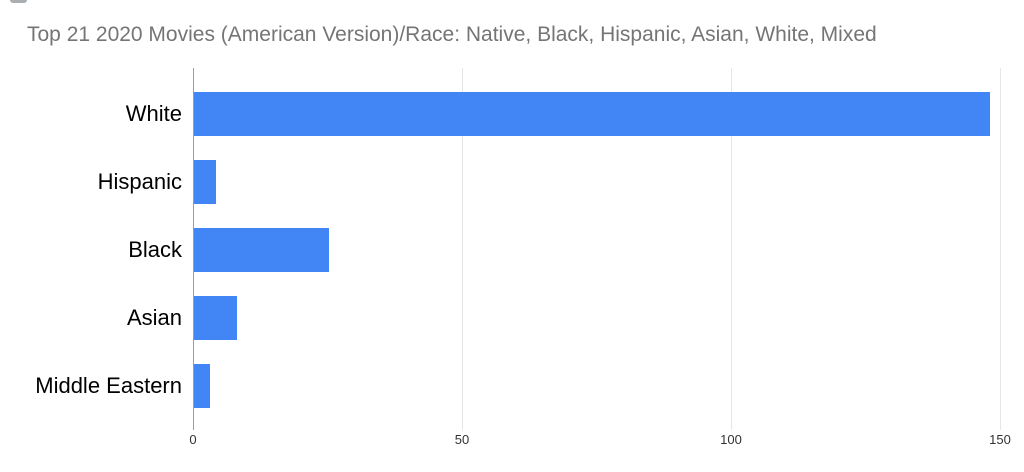 The height and width of the screenshot is (472, 1024). I want to click on x-tick-label: 0, so click(193, 439).